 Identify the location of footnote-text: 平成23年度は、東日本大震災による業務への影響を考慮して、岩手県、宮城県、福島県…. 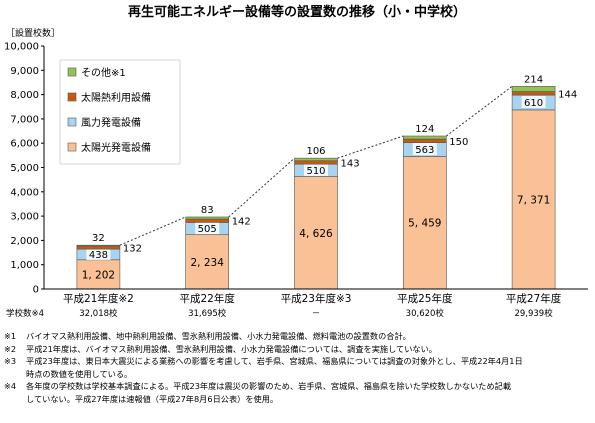
(274, 367).